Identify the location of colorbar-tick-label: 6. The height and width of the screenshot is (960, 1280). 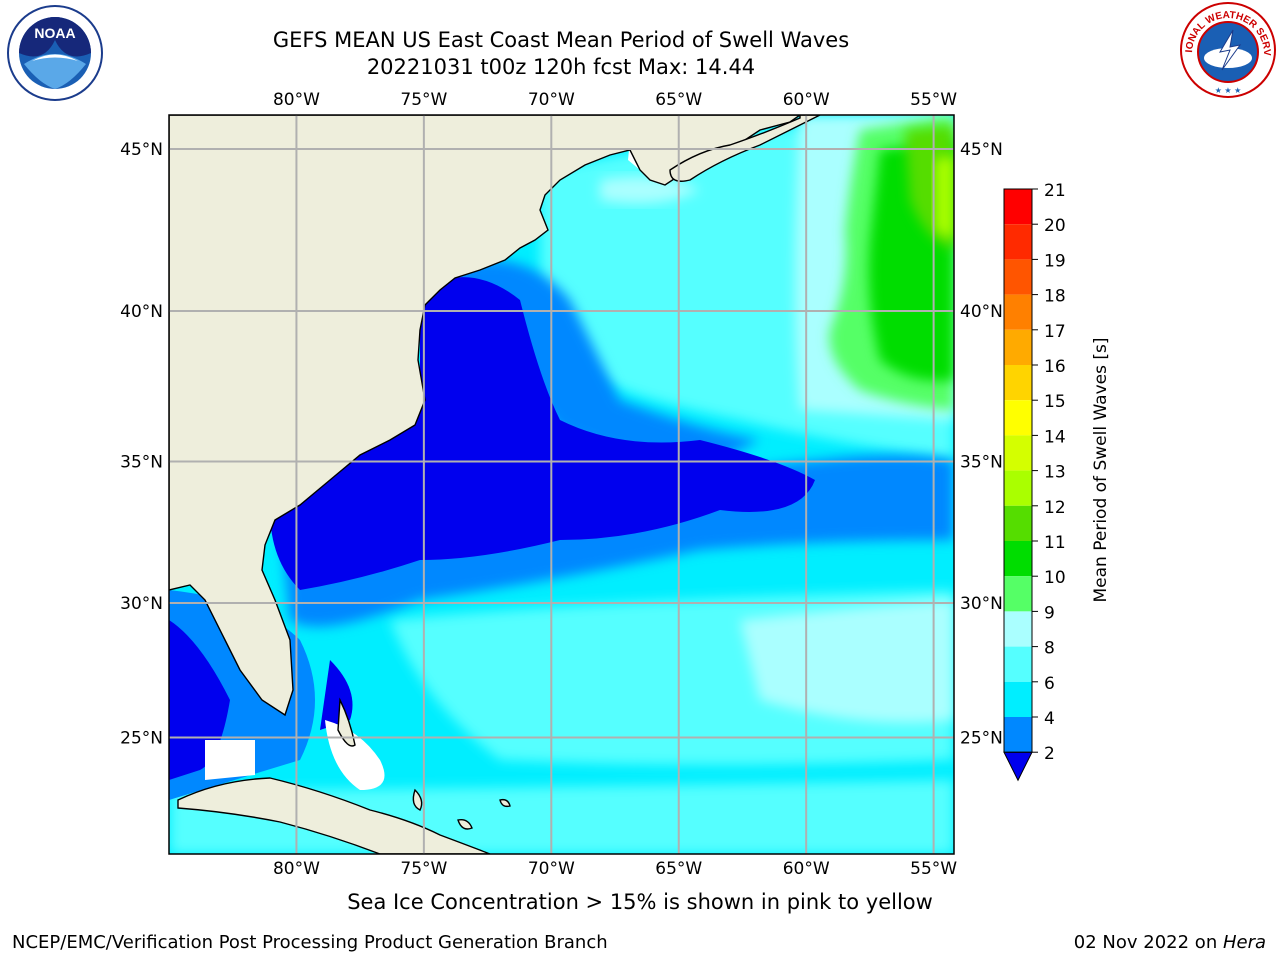
(1049, 684).